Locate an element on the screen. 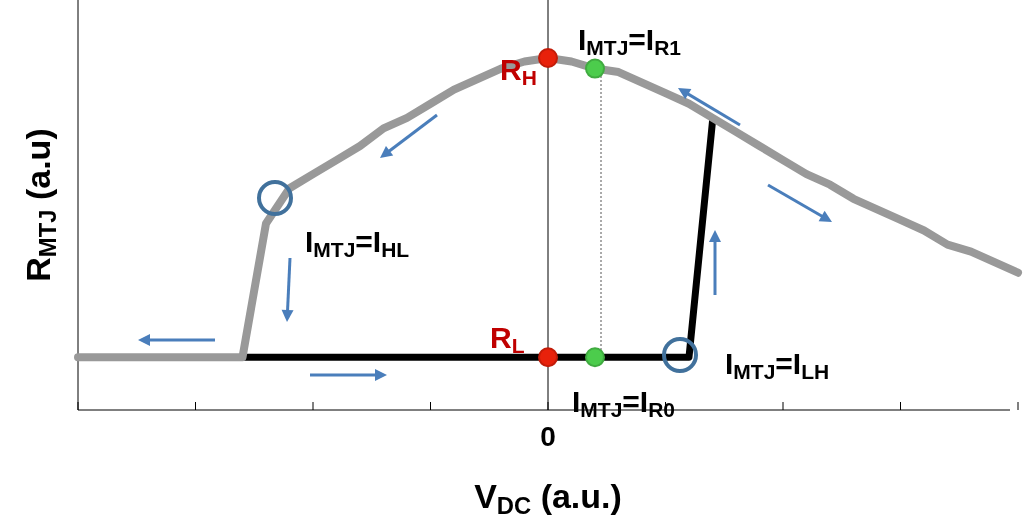  annotation: I$_{MTJ}$=I$_{LH}$ is located at coordinates (777, 365).